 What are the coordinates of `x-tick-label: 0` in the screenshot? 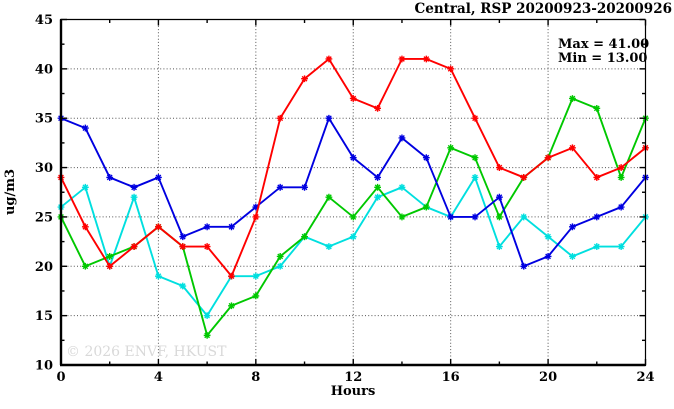 It's located at (60, 377).